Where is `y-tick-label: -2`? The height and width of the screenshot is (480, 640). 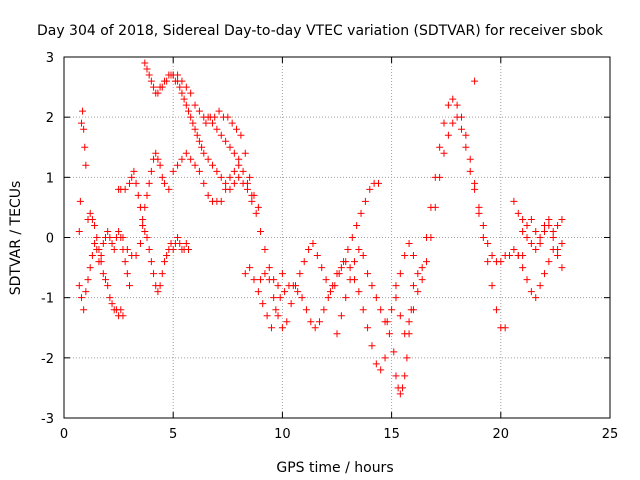 y-tick-label: -2 is located at coordinates (47, 359).